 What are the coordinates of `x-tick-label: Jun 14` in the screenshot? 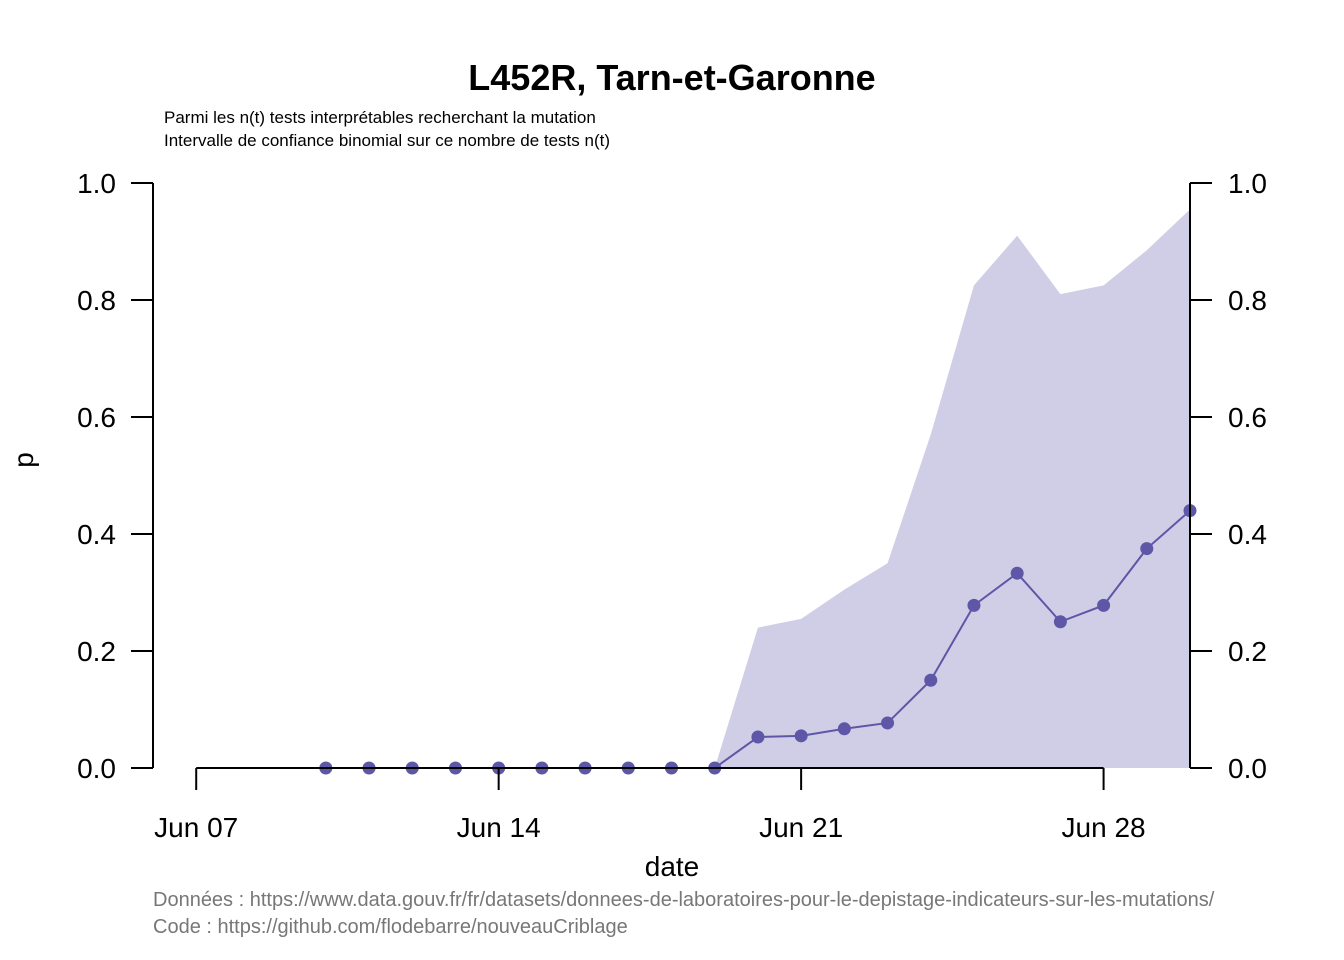 It's located at (499, 827).